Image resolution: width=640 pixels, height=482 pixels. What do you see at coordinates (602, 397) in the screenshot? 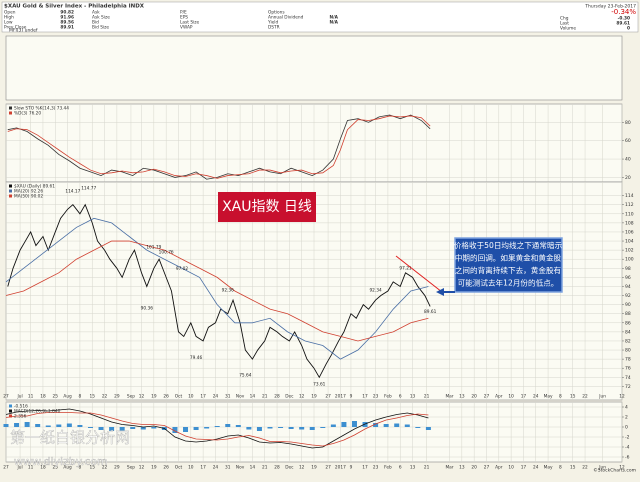
I see `x-tick-label: Jun` at bounding box center [602, 397].